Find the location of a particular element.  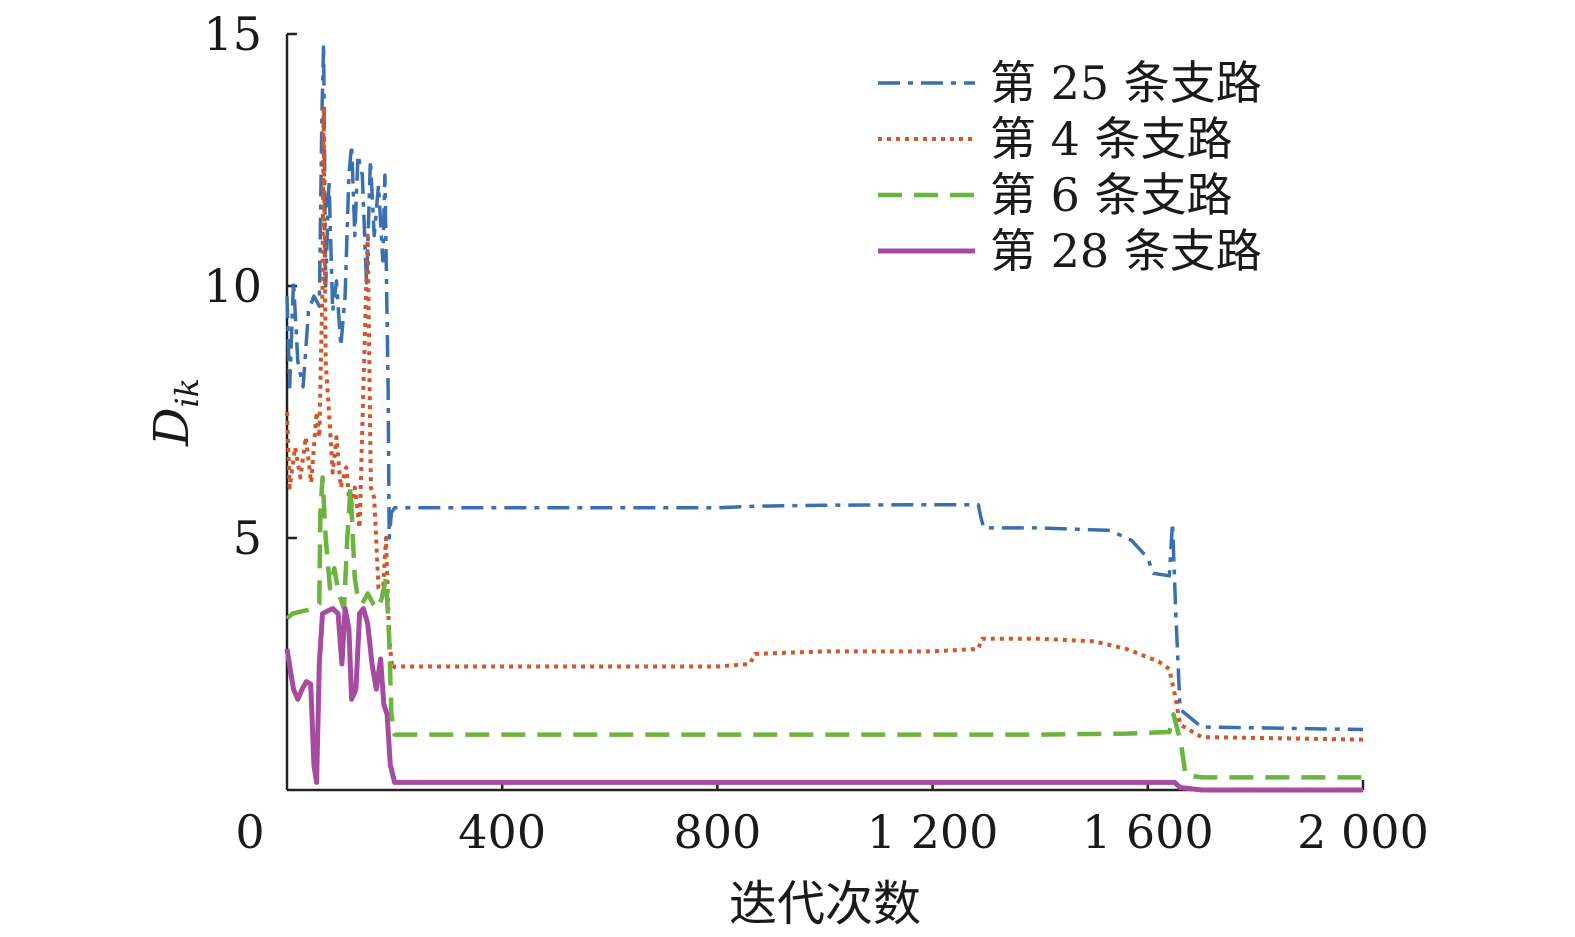

x-tick-label: 0 is located at coordinates (249, 832).